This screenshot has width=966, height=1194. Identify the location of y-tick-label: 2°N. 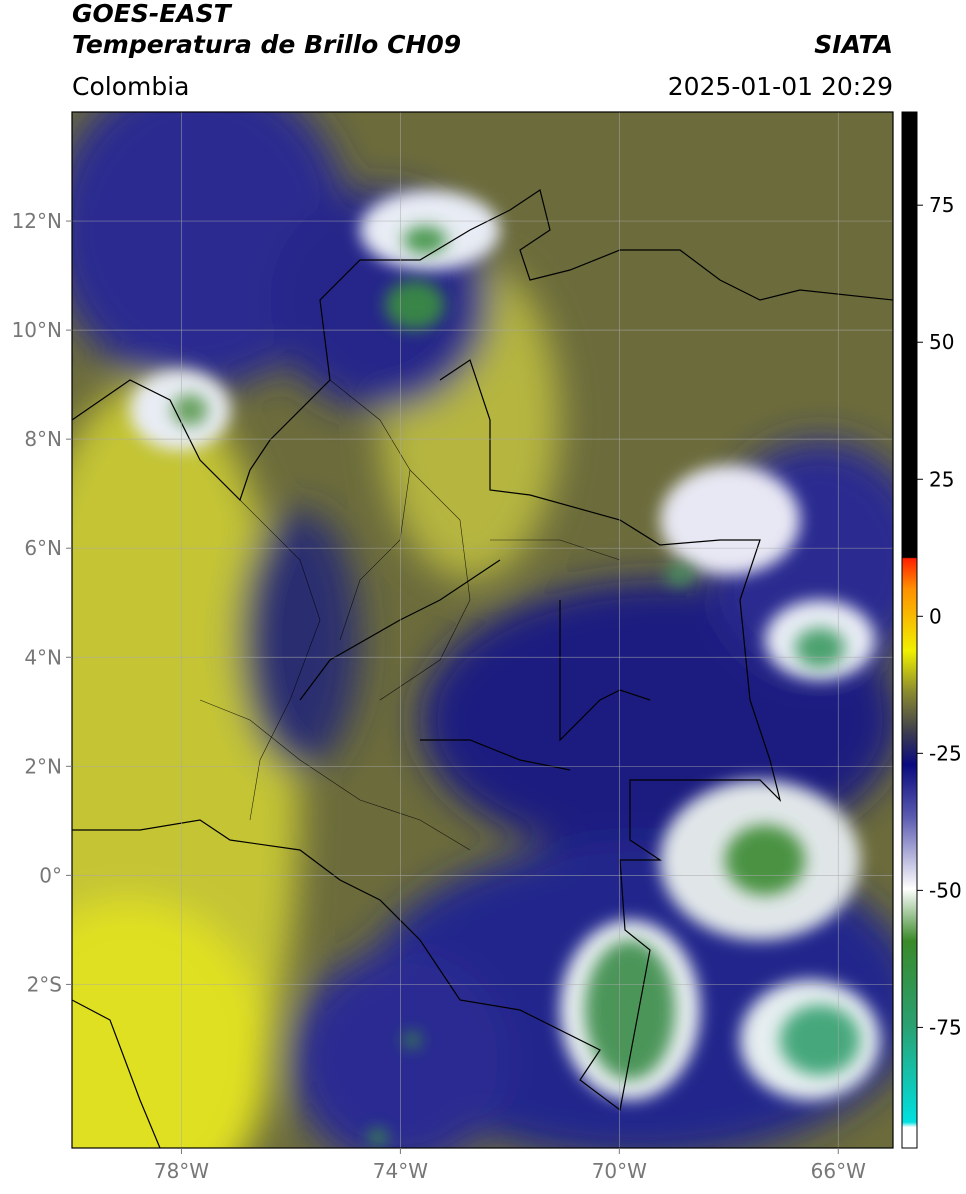
(43, 766).